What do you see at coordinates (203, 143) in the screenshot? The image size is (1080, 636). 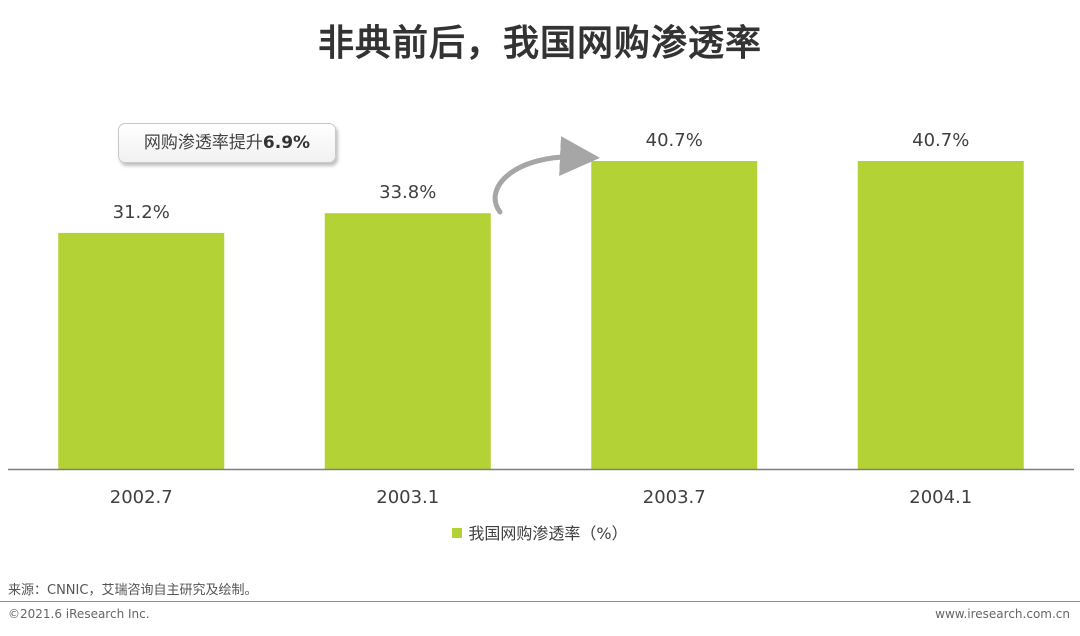 I see `callout-text: 网购渗透率提升` at bounding box center [203, 143].